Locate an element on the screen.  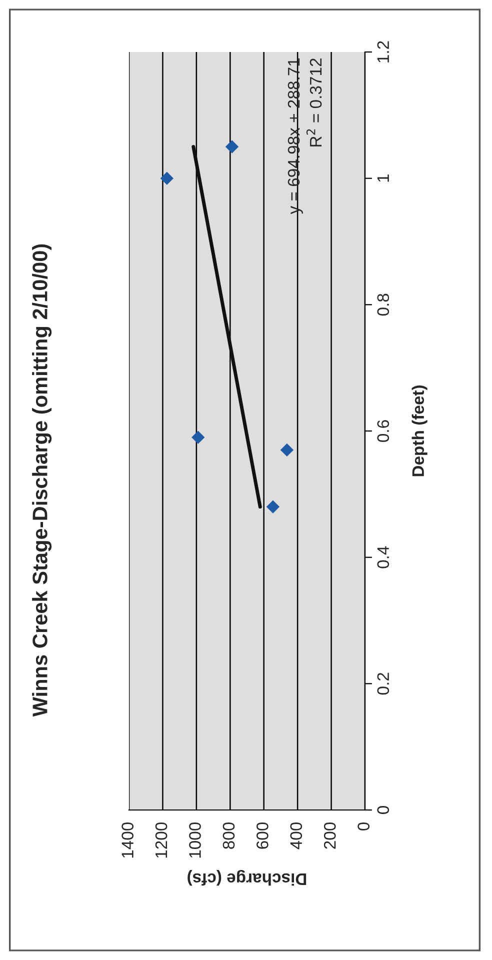
y-tick-label: 0.8 is located at coordinates (383, 305).